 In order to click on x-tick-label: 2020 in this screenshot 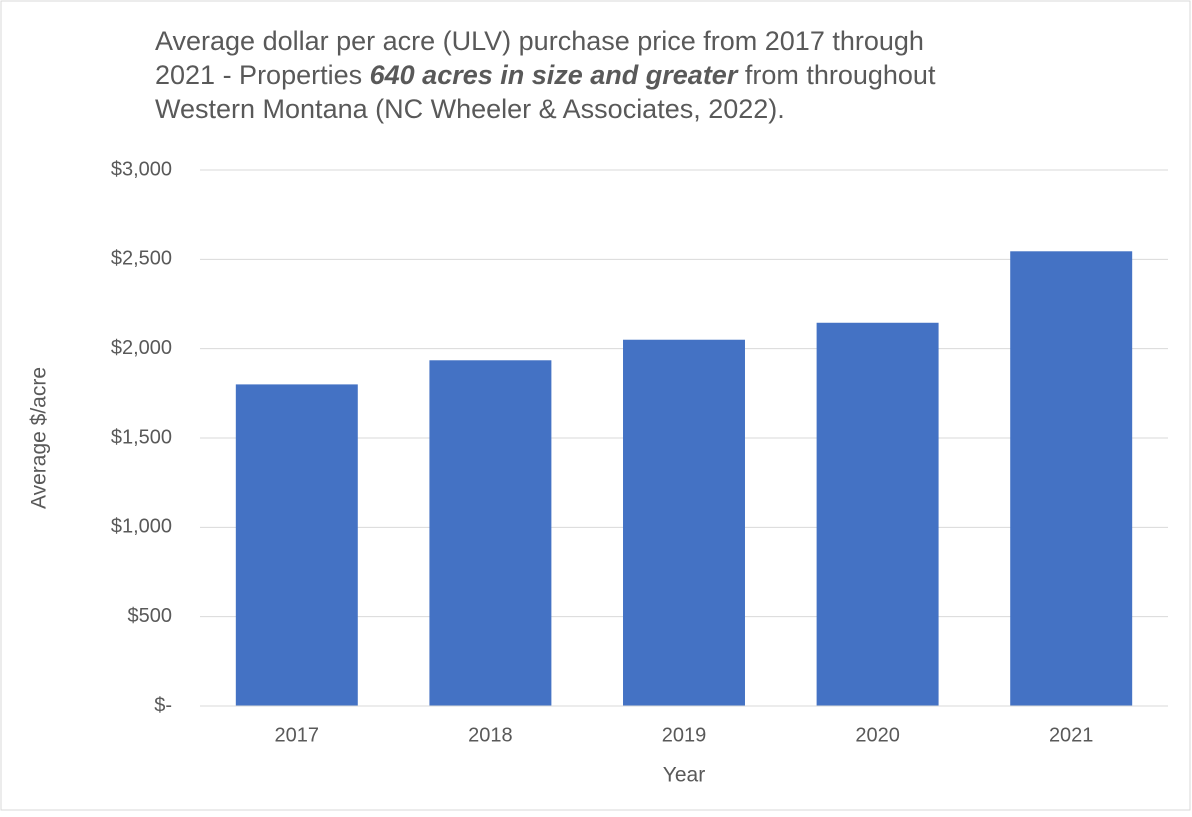, I will do `click(877, 735)`.